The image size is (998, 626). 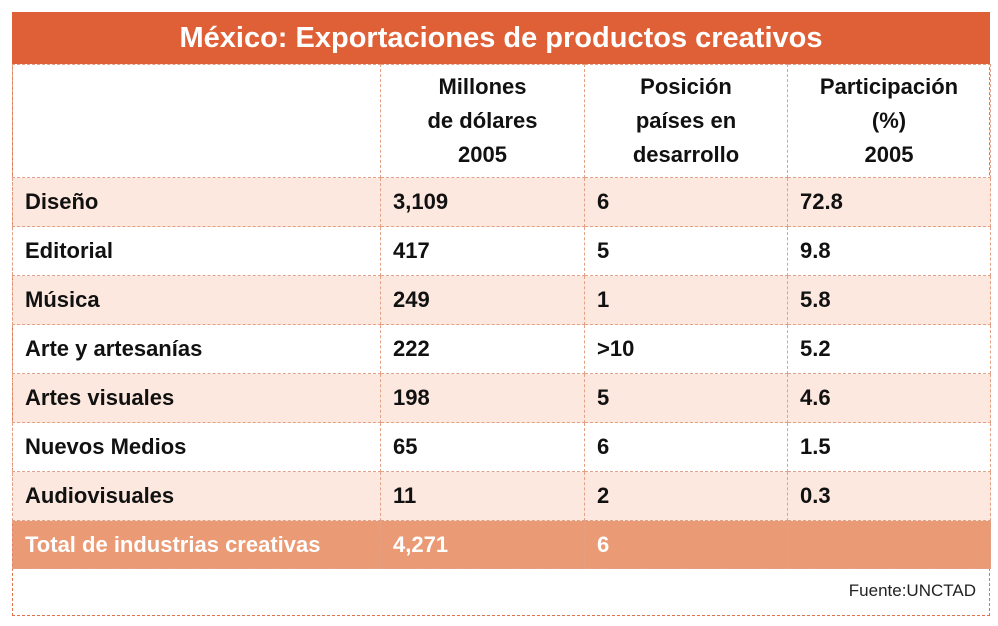 What do you see at coordinates (196, 544) in the screenshot?
I see `total-category: Total de industrias creativas` at bounding box center [196, 544].